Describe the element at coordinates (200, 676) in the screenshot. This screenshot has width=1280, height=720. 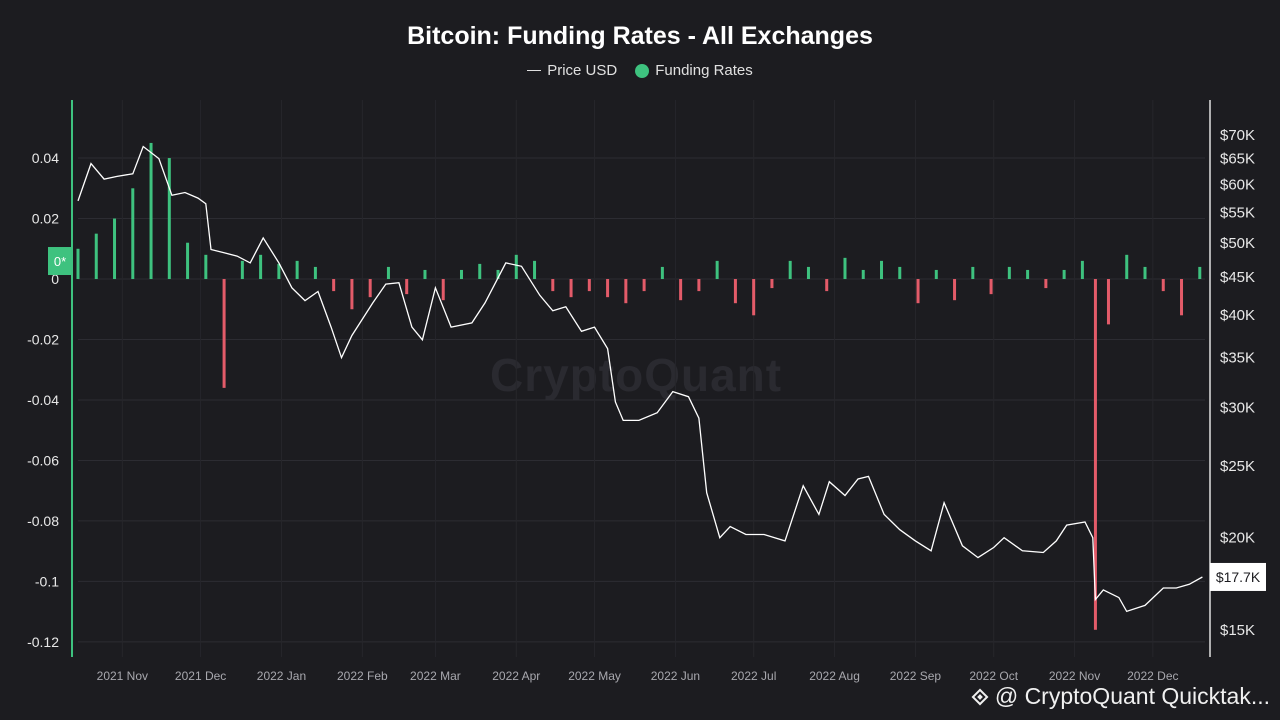
I see `x-tick-label: 2021 Dec` at that location.